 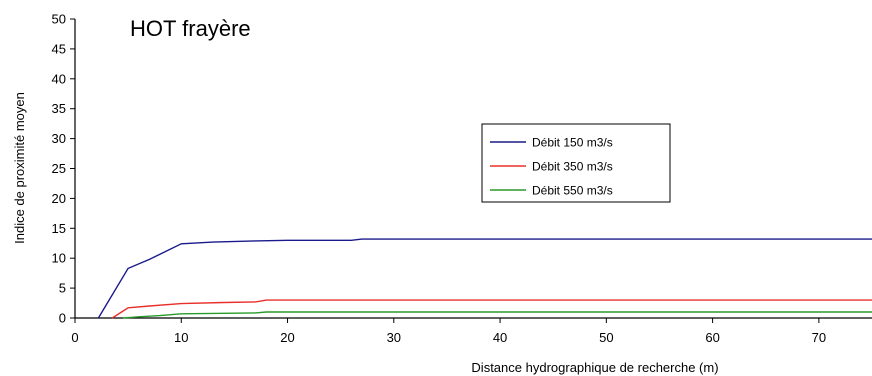 What do you see at coordinates (819, 337) in the screenshot?
I see `x-tick-label: 70` at bounding box center [819, 337].